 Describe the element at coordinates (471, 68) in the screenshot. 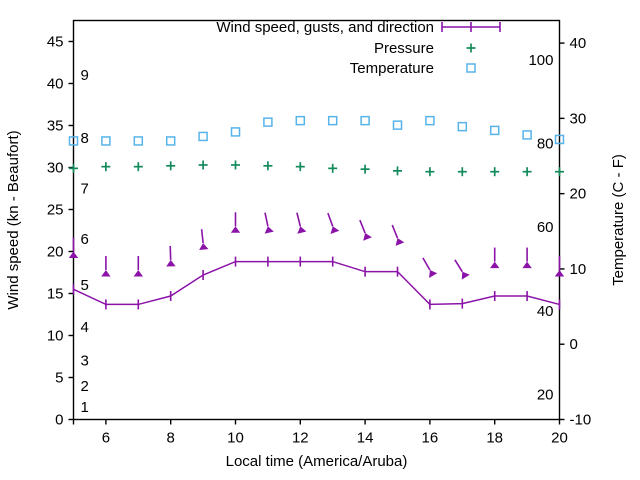

I see `legend-swatch-temperature` at that location.